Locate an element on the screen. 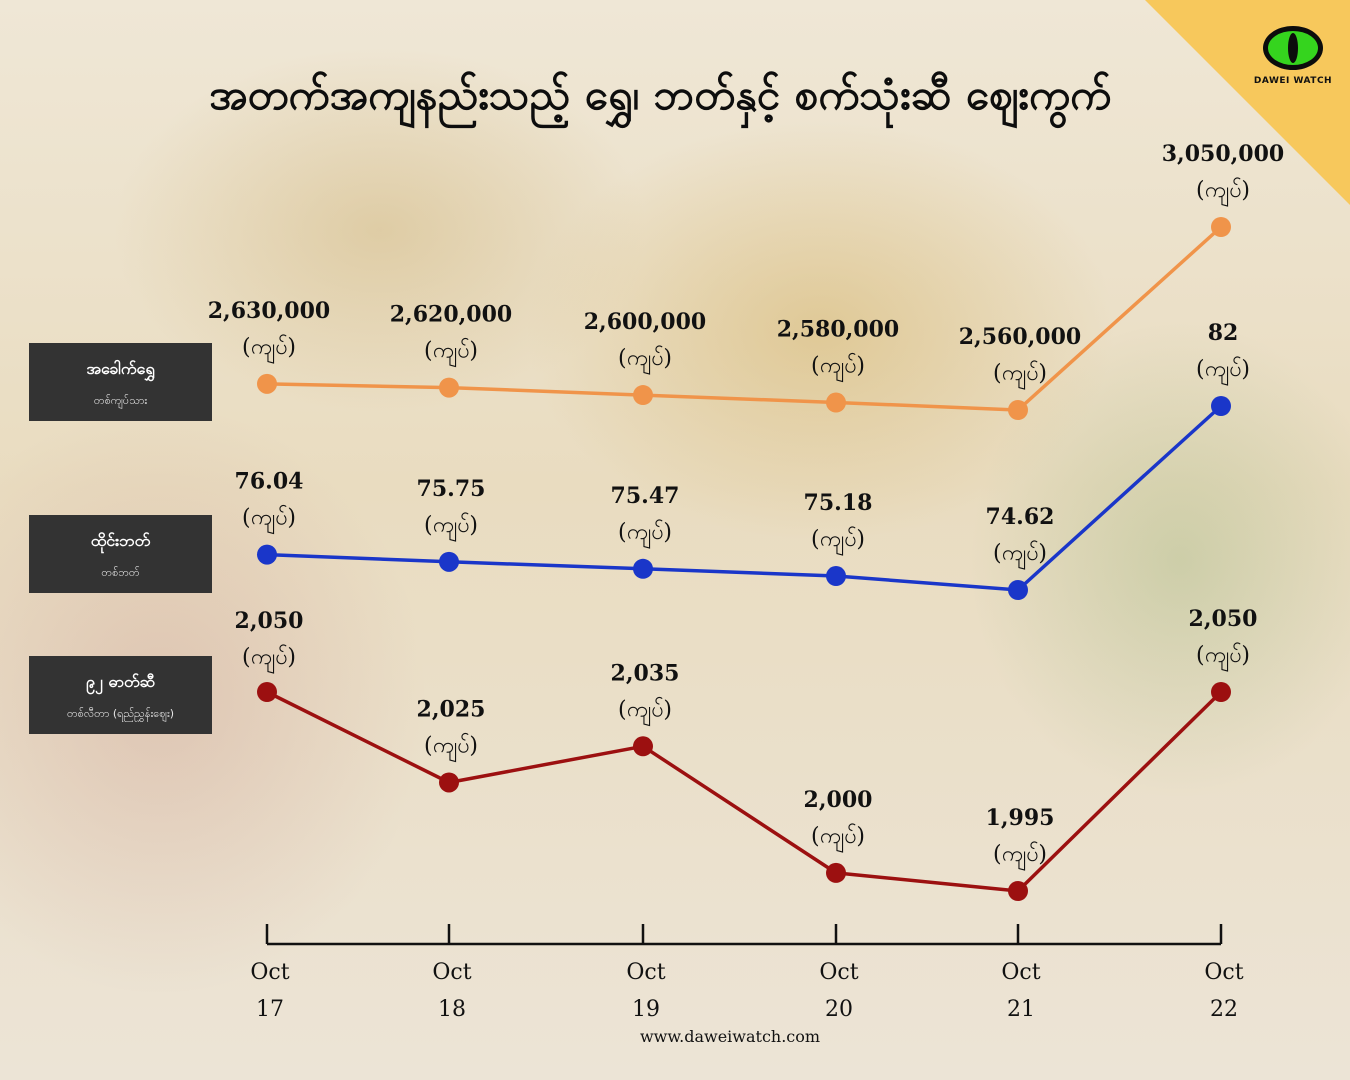 This screenshot has height=1080, width=1350. series-label-gold-sub: တစ်ကျပ်သား is located at coordinates (120, 400).